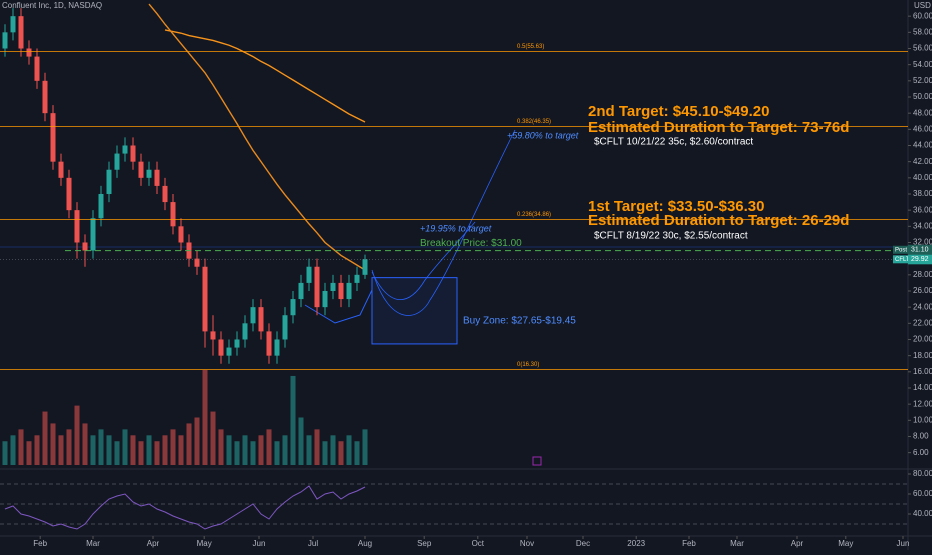 This screenshot has width=932, height=555. I want to click on target-title: 2nd Target: $45.10-$49.20, so click(678, 111).